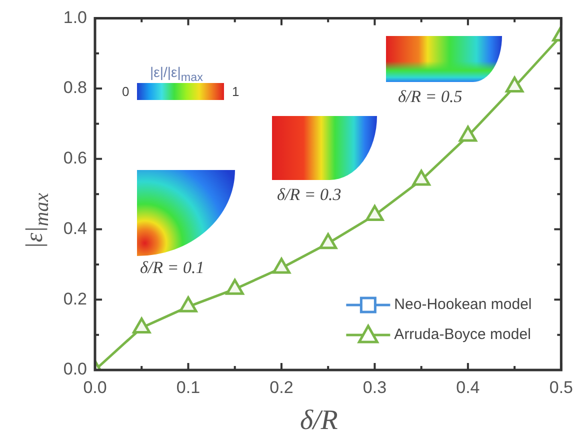  What do you see at coordinates (561, 387) in the screenshot?
I see `x-tick-label: 0.5` at bounding box center [561, 387].